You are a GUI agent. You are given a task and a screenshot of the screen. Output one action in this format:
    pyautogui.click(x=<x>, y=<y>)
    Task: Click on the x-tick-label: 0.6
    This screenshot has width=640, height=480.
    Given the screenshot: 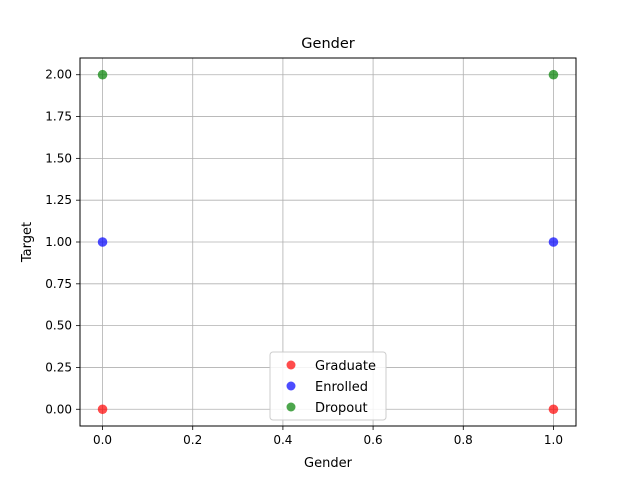 What is the action you would take?
    pyautogui.click(x=373, y=440)
    